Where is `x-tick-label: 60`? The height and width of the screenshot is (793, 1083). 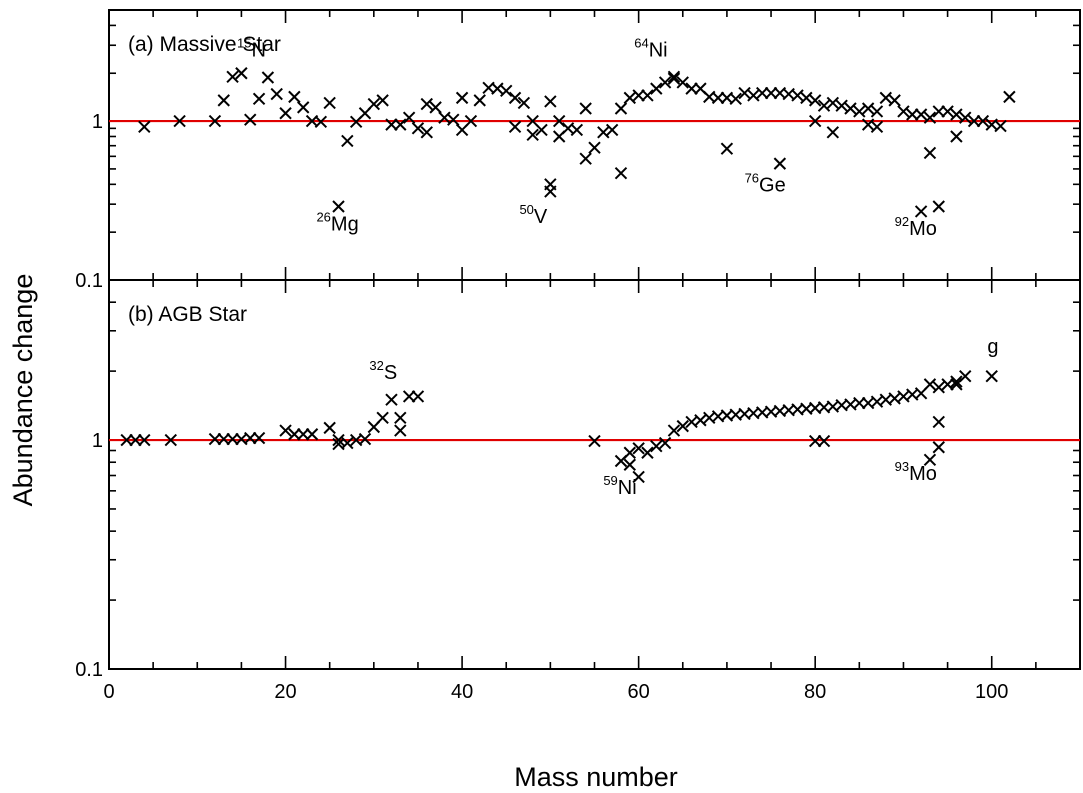
x-tick-label: 60 is located at coordinates (639, 692).